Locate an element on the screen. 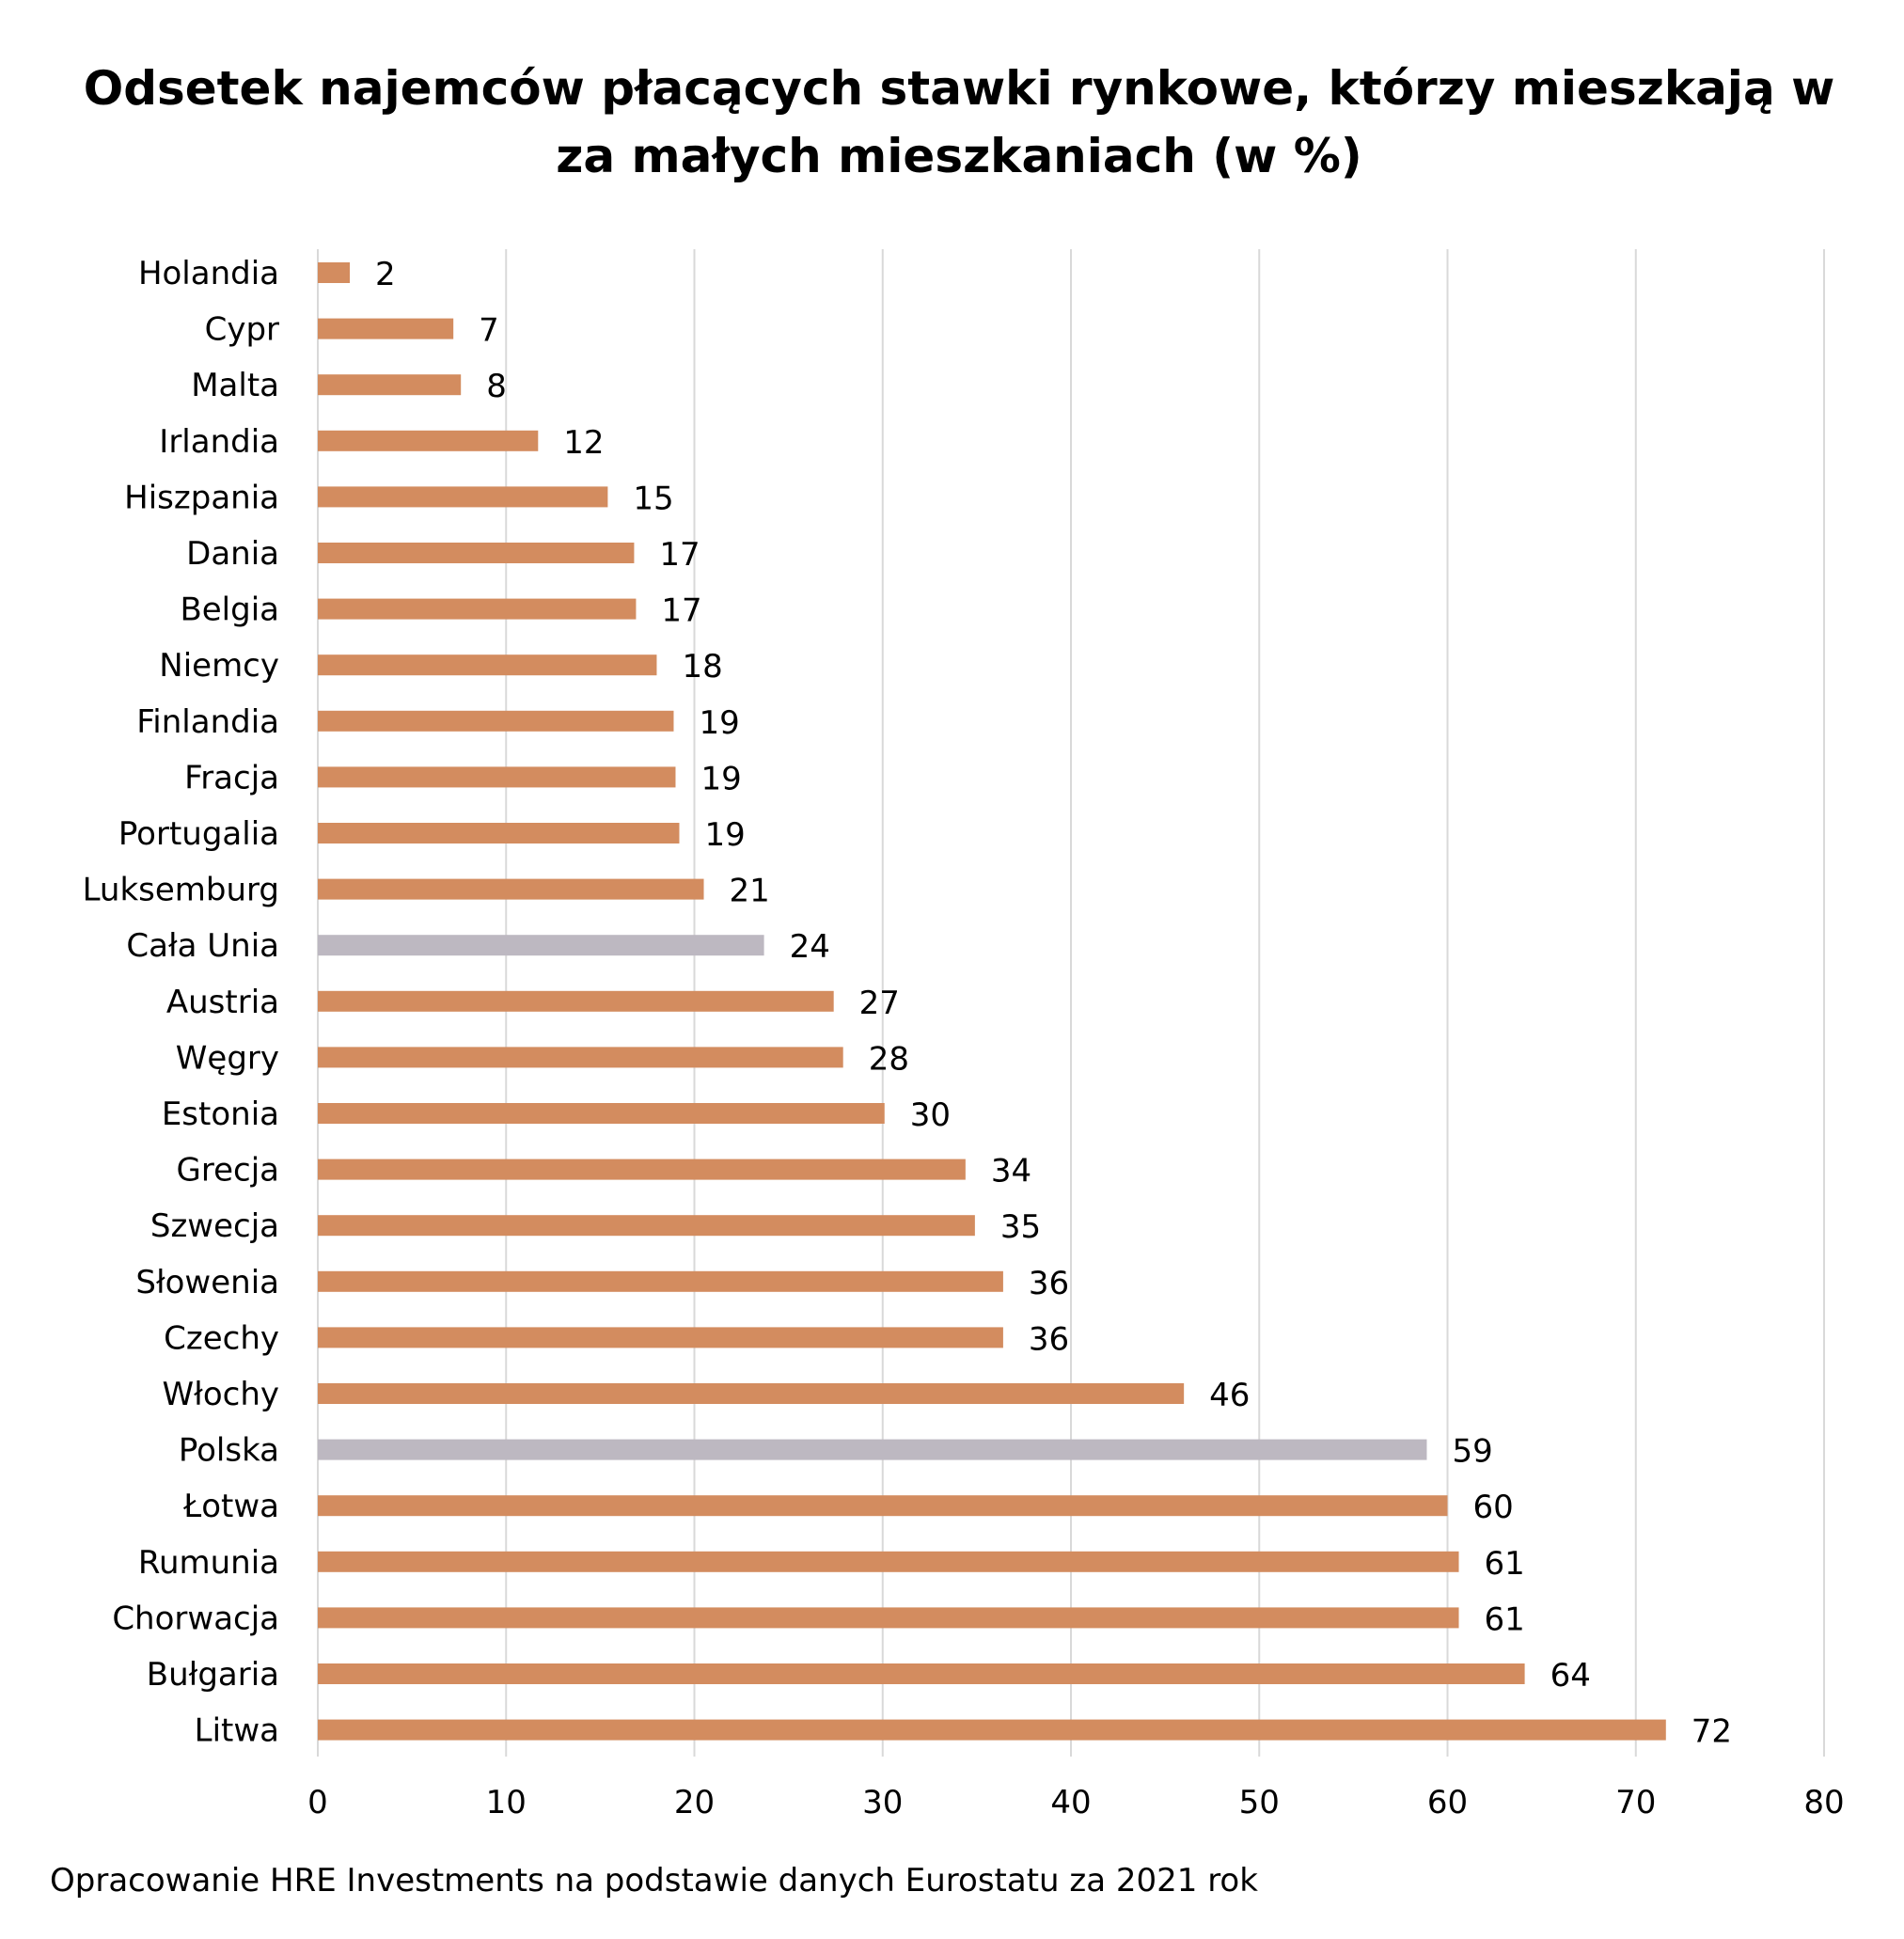 The width and height of the screenshot is (1904, 1939). category-label: Litwa is located at coordinates (237, 1731).